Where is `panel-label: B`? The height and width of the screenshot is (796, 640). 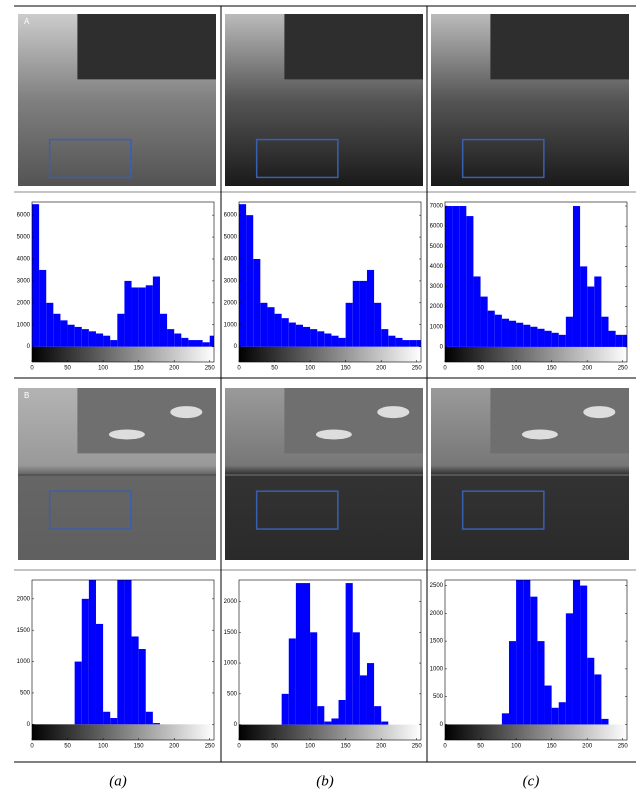
panel-label: B is located at coordinates (26, 395).